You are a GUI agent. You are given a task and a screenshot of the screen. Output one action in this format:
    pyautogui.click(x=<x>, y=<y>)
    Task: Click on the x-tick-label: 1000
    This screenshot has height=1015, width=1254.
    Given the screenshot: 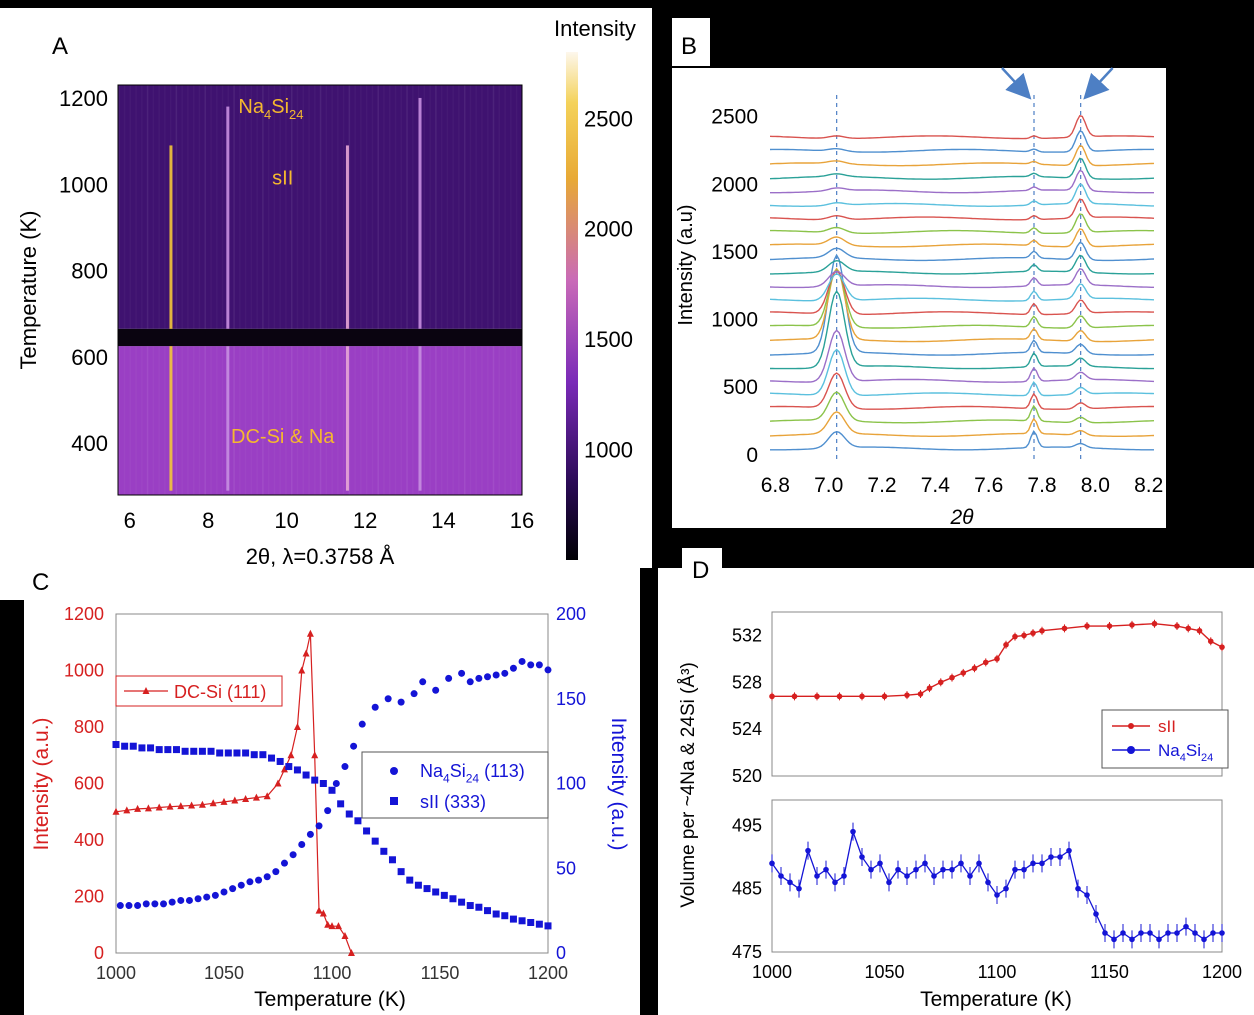 What is the action you would take?
    pyautogui.click(x=772, y=972)
    